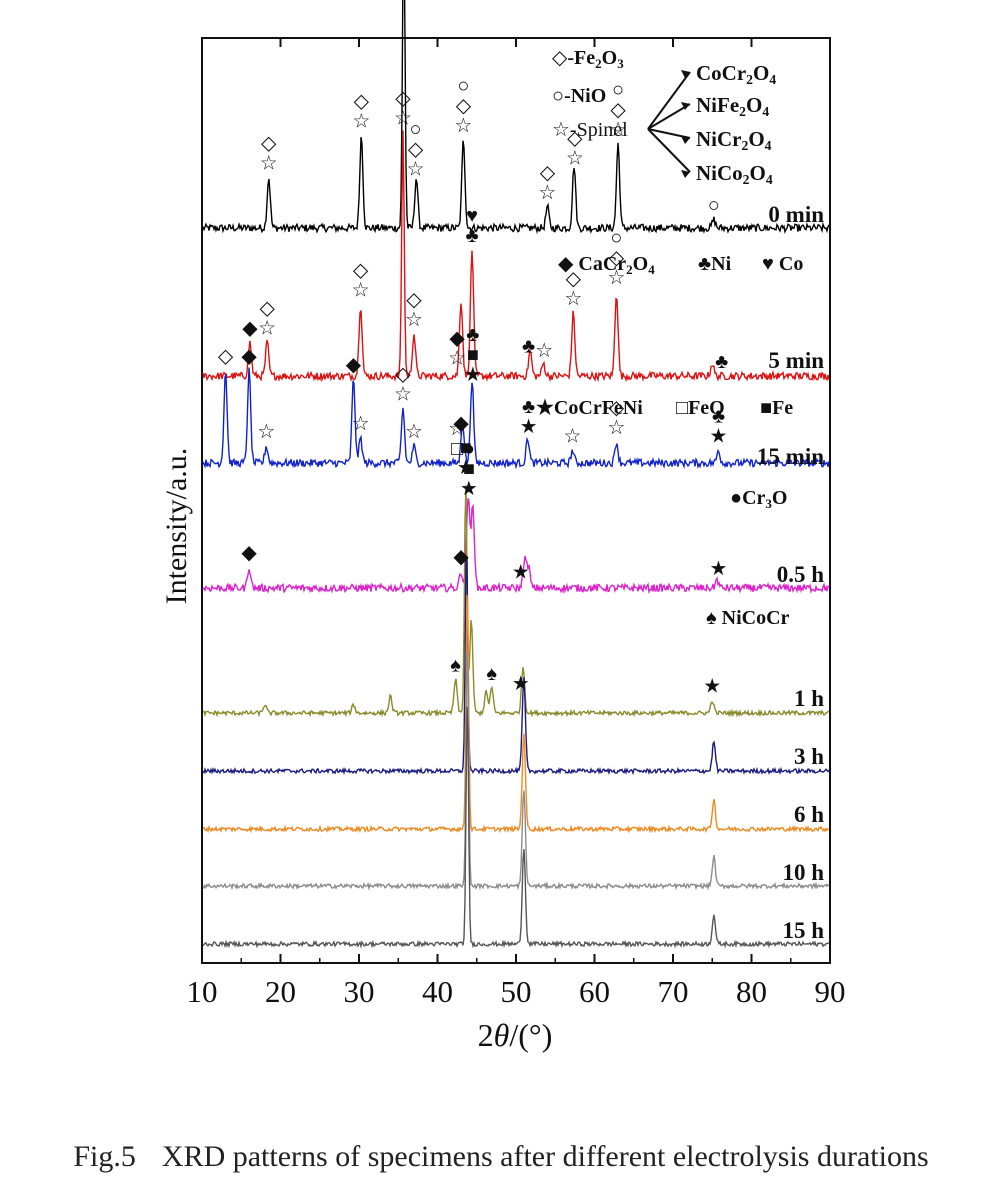 This screenshot has height=1196, width=1002. Describe the element at coordinates (359, 991) in the screenshot. I see `x-tick-label: 30` at that location.